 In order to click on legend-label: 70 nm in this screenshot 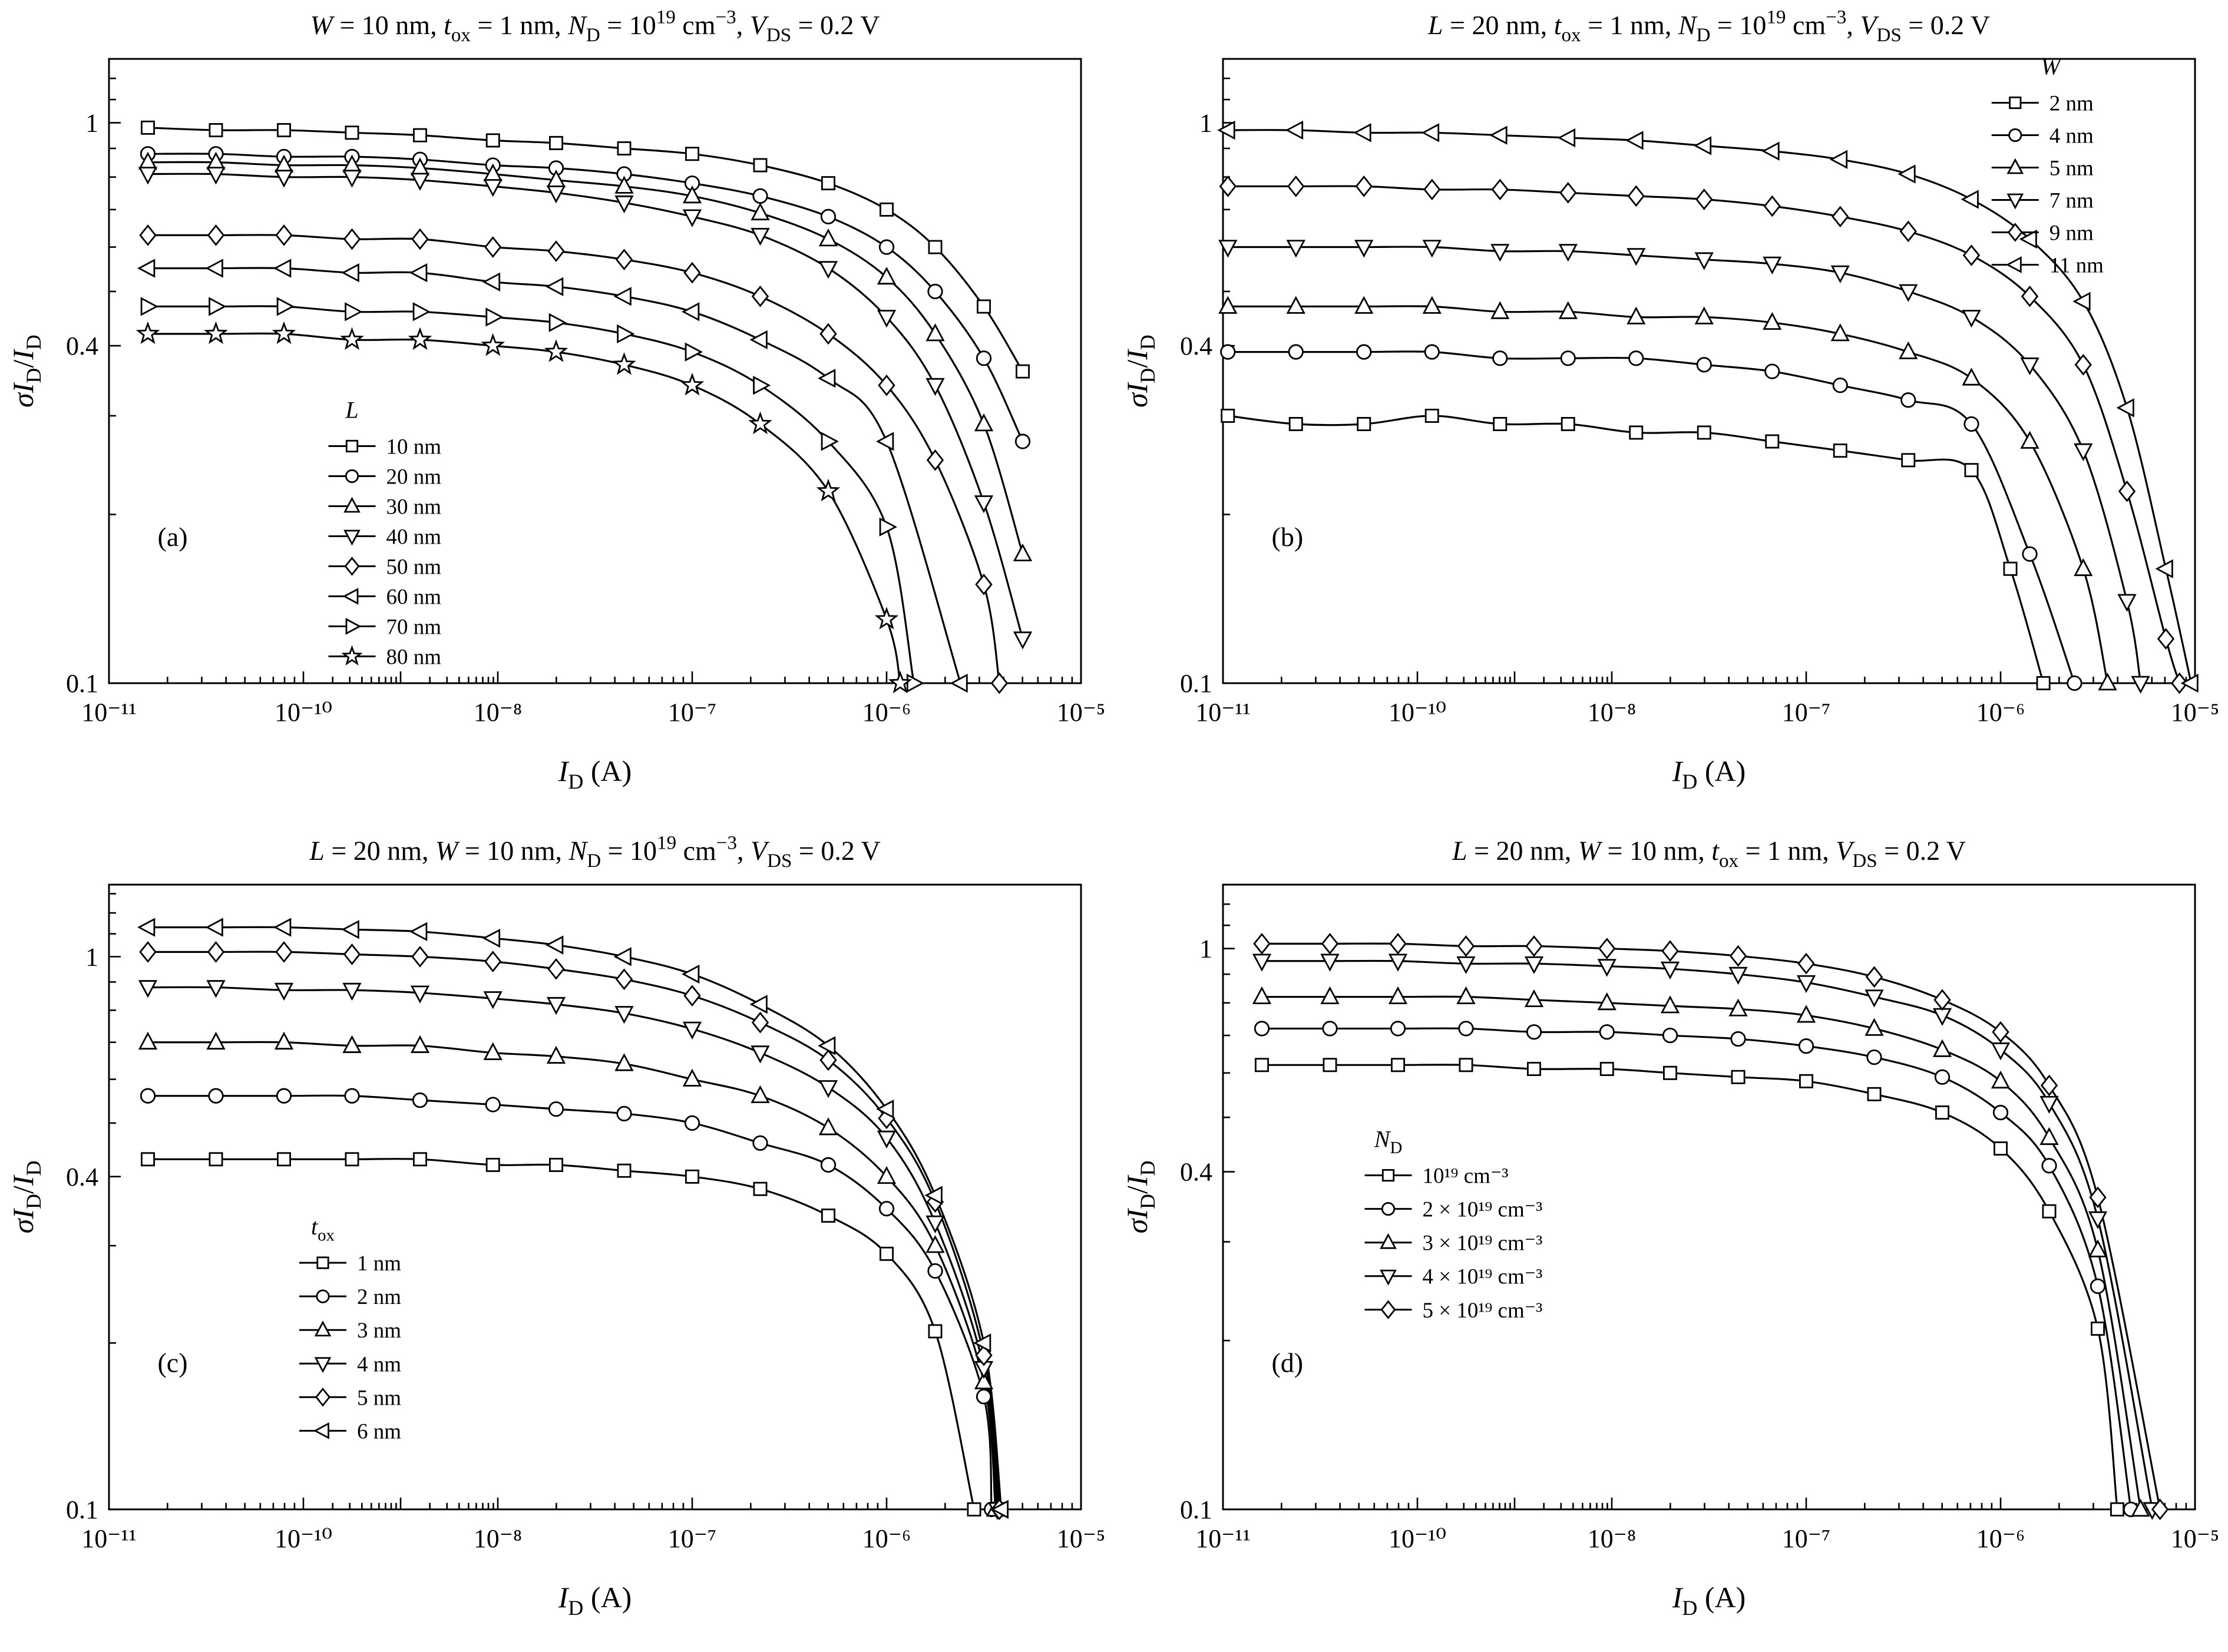, I will do `click(414, 627)`.